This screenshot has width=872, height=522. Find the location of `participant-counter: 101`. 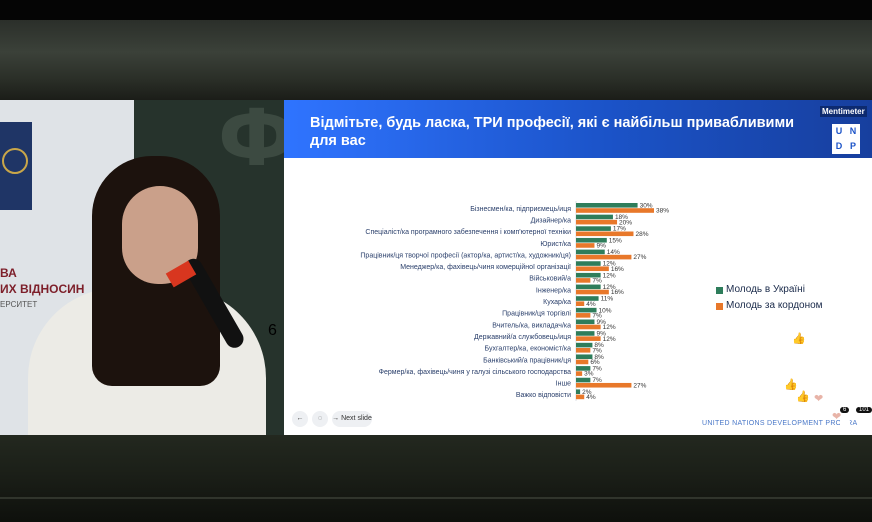

participant-counter: 101 is located at coordinates (864, 410).